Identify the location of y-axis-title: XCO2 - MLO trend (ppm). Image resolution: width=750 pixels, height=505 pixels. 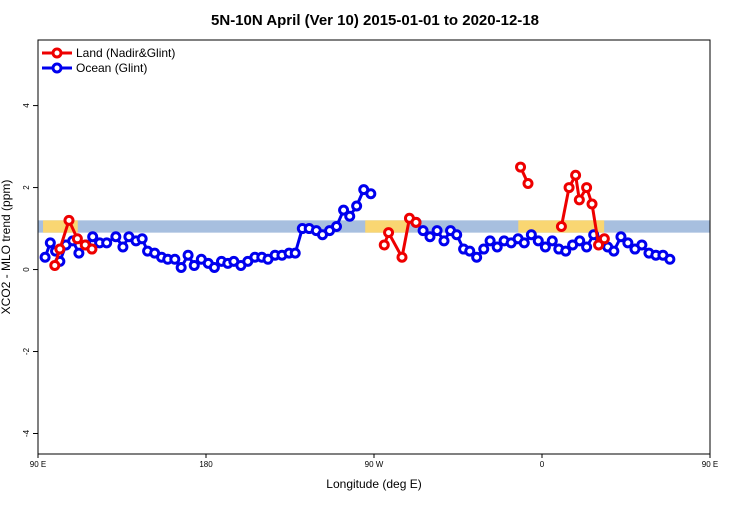
(6, 247).